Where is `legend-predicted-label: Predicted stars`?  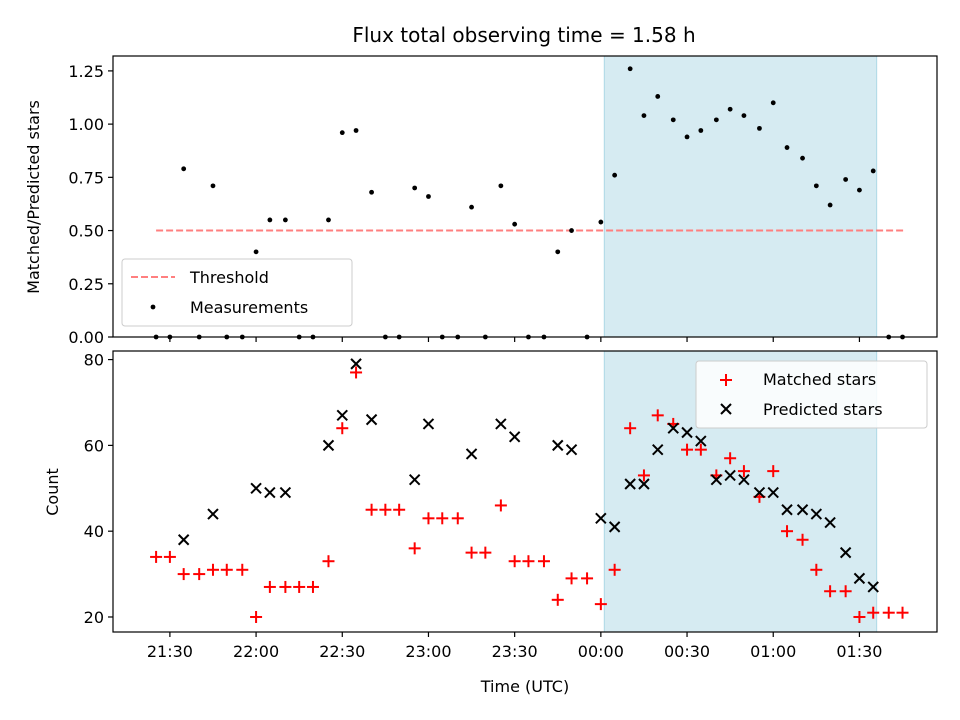
legend-predicted-label: Predicted stars is located at coordinates (823, 409).